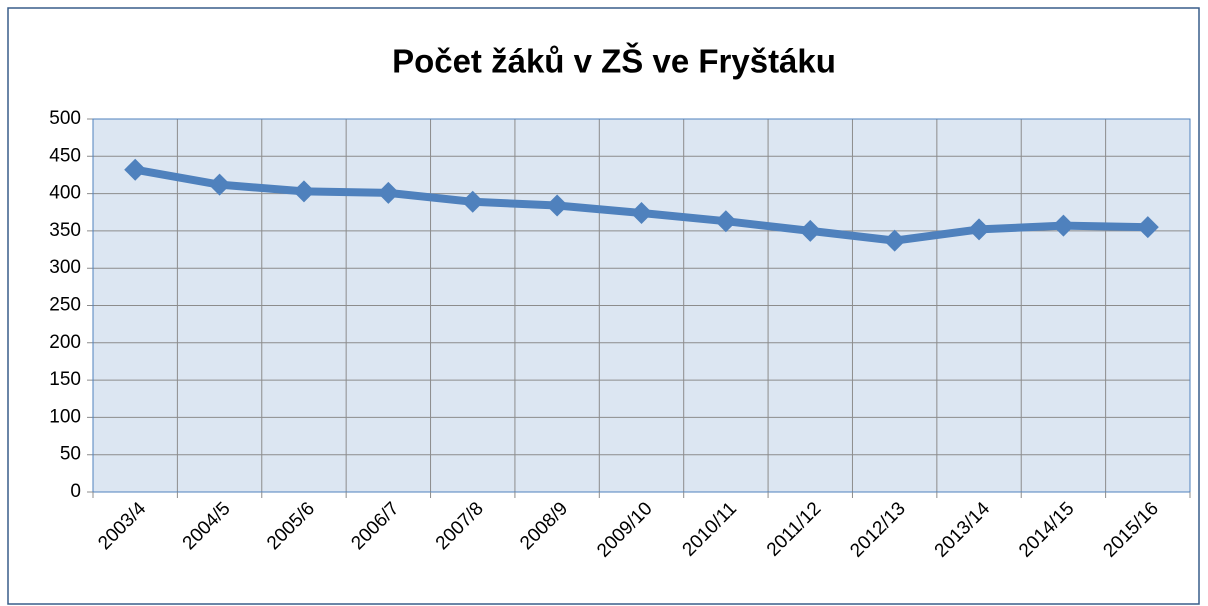 The image size is (1208, 606). I want to click on y-tick-label: 300, so click(65, 267).